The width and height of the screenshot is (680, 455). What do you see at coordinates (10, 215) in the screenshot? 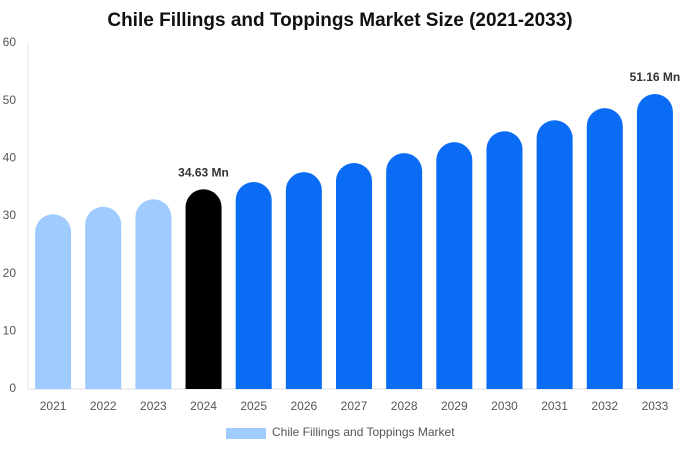
I see `y-tick-label: 30` at bounding box center [10, 215].